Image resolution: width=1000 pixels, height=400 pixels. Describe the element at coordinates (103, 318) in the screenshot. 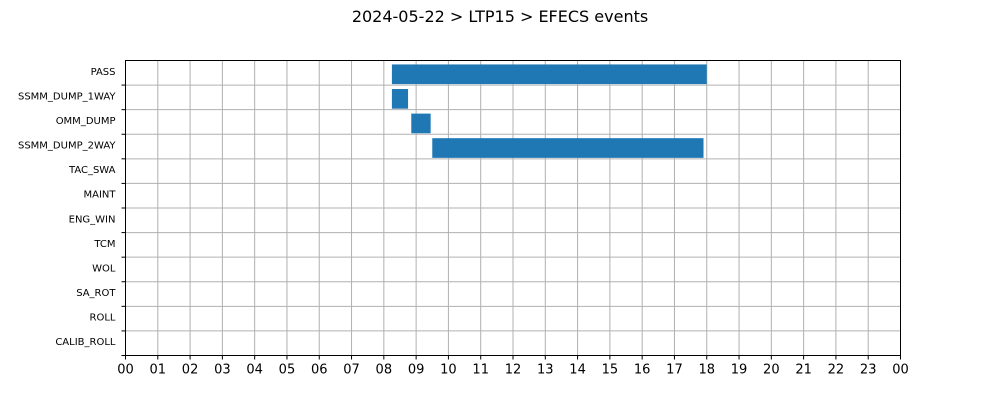

I see `y-tick-label: ROLL` at that location.